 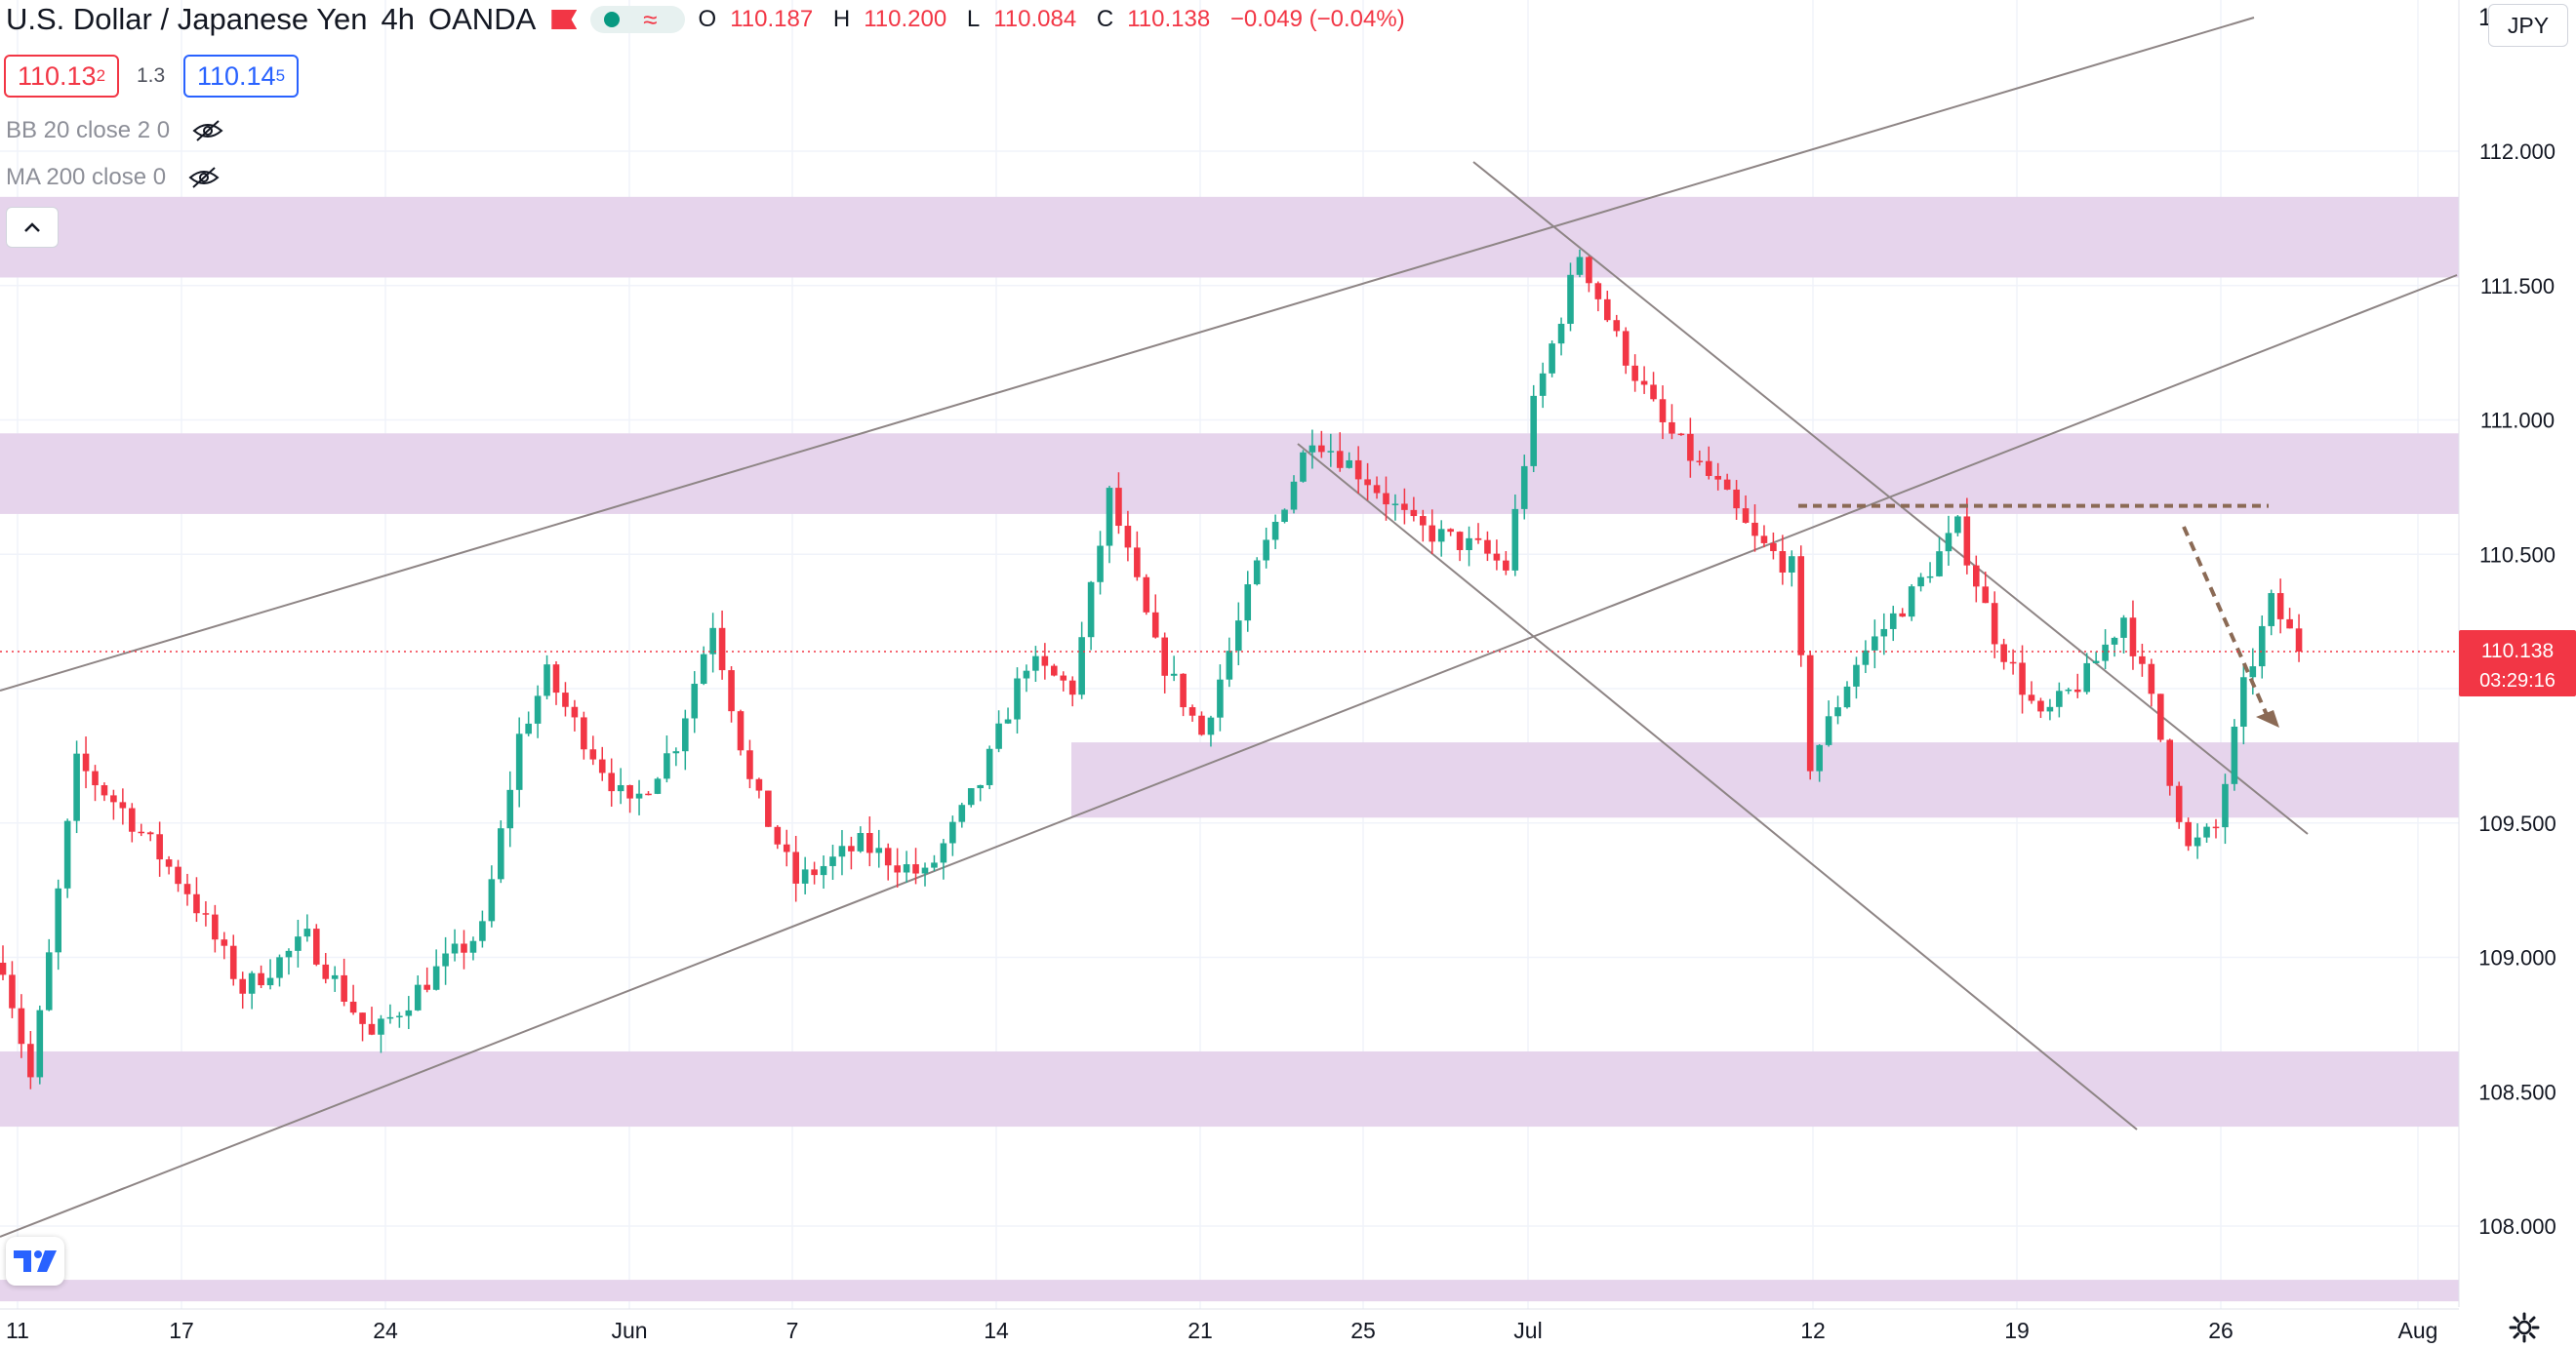 What do you see at coordinates (2230, 627) in the screenshot?
I see `projection-arrow` at bounding box center [2230, 627].